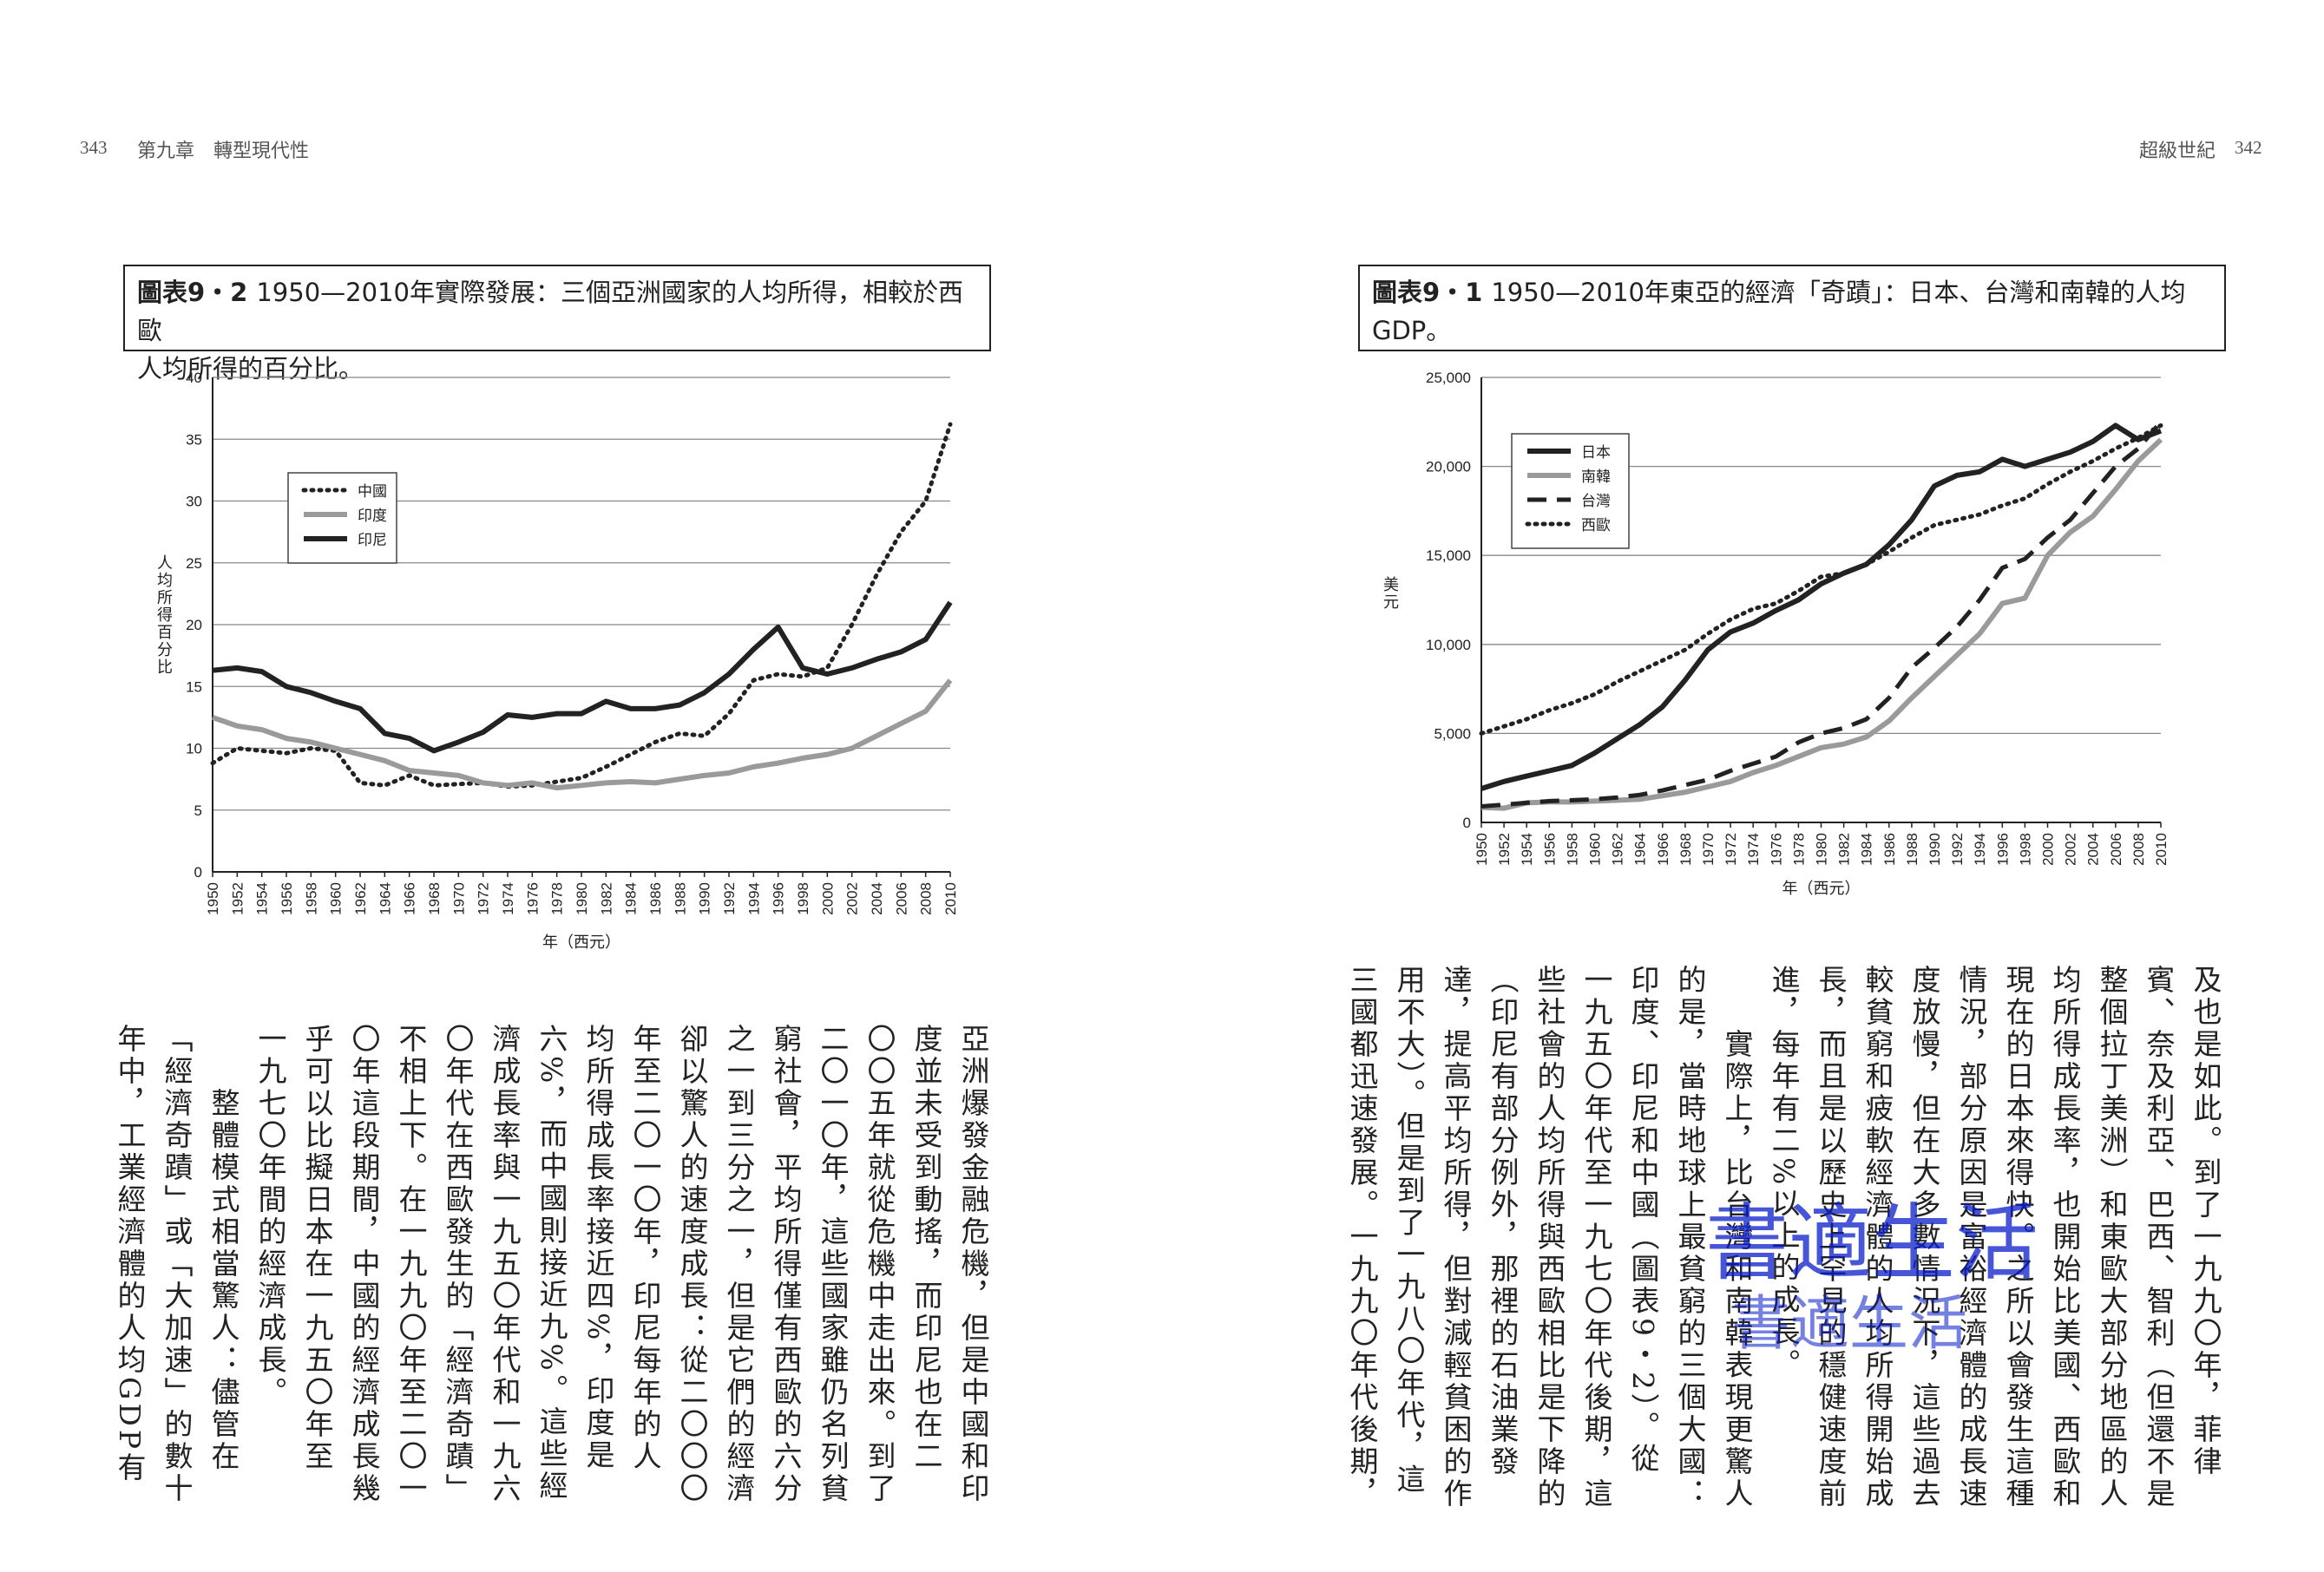 This screenshot has height=1572, width=2324. Describe the element at coordinates (1409, 1231) in the screenshot. I see `text-column: 用不大）。但是到了一九八〇年代，這` at that location.